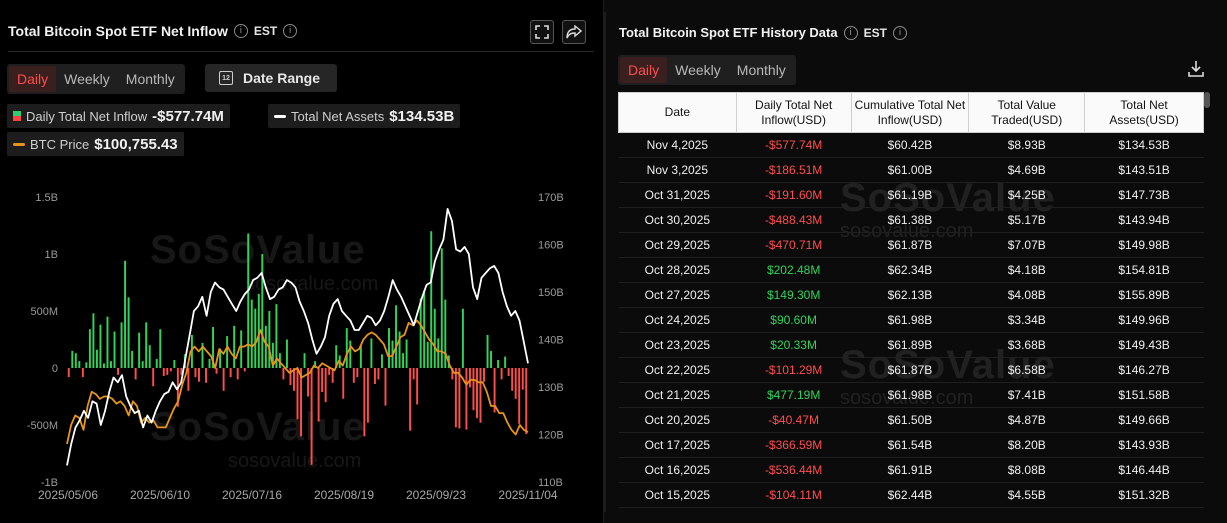  Describe the element at coordinates (677, 112) in the screenshot. I see `column-header: Date` at that location.